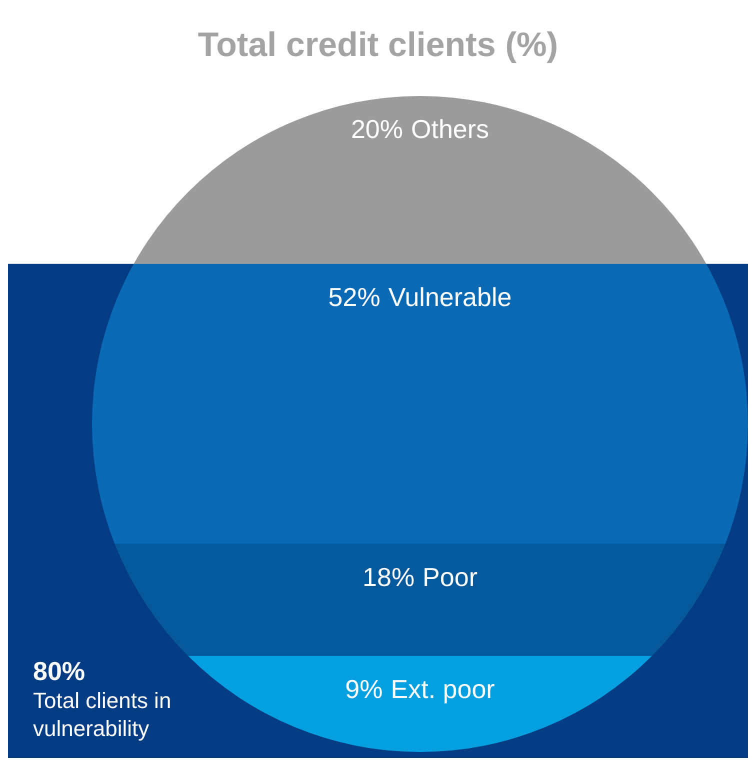  What do you see at coordinates (102, 714) in the screenshot?
I see `text: Total clients in vulnerability` at bounding box center [102, 714].